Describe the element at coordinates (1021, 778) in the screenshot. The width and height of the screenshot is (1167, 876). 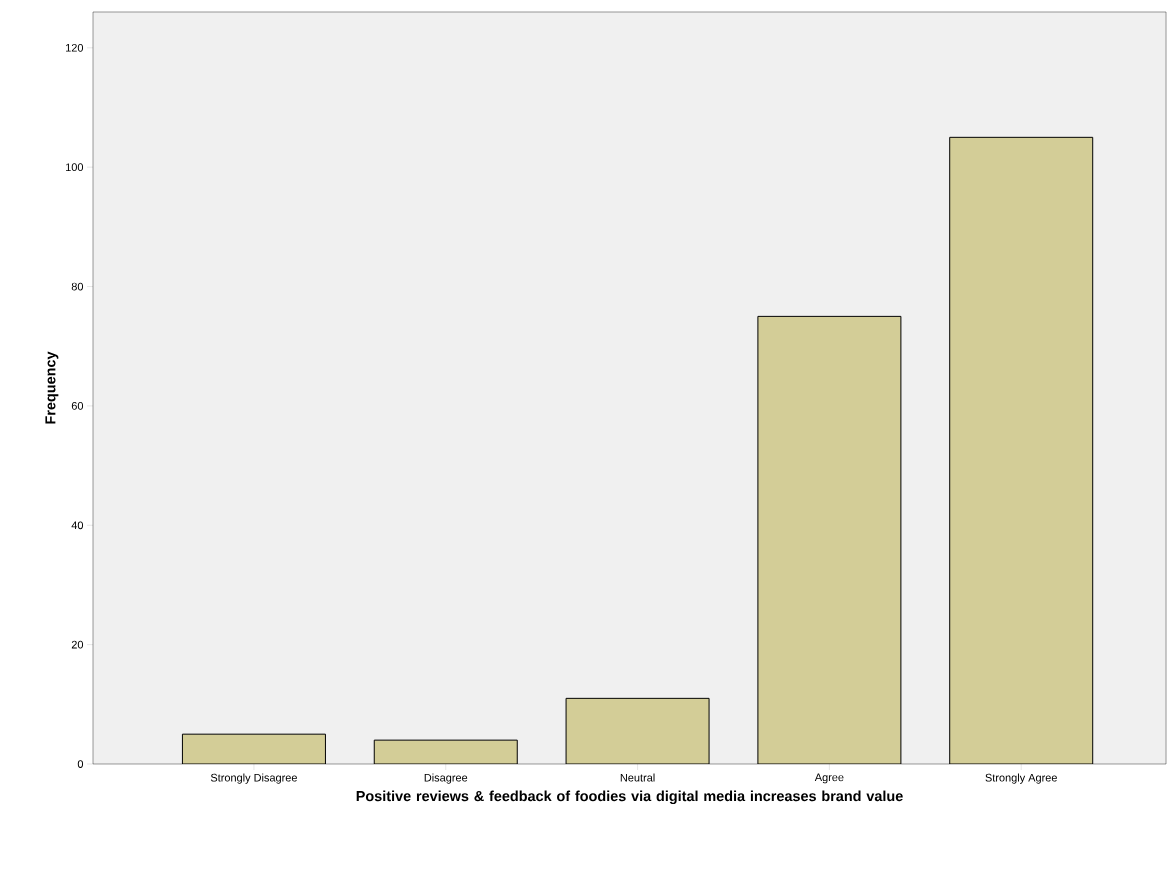
I see `x-tick-label: Strongly Agree` at that location.